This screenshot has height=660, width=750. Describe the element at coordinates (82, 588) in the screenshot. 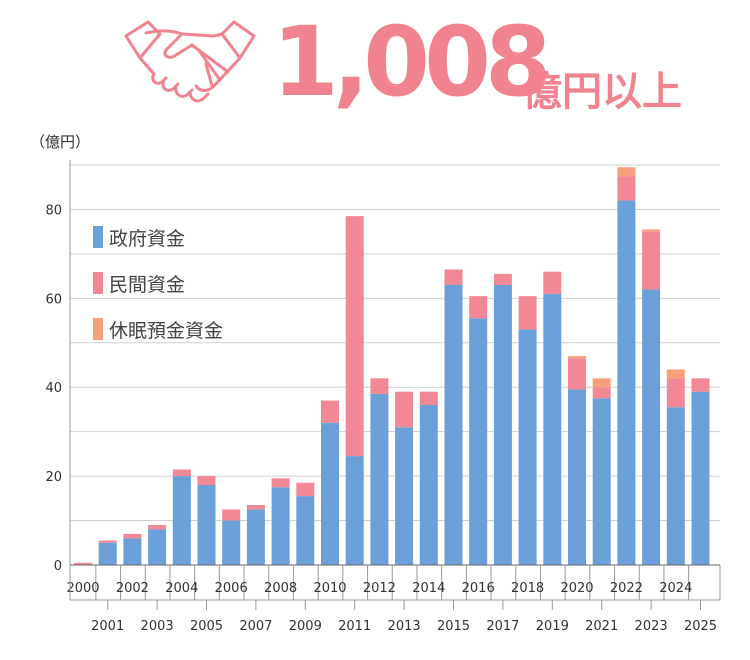

I see `x-tick-label: 2000` at that location.